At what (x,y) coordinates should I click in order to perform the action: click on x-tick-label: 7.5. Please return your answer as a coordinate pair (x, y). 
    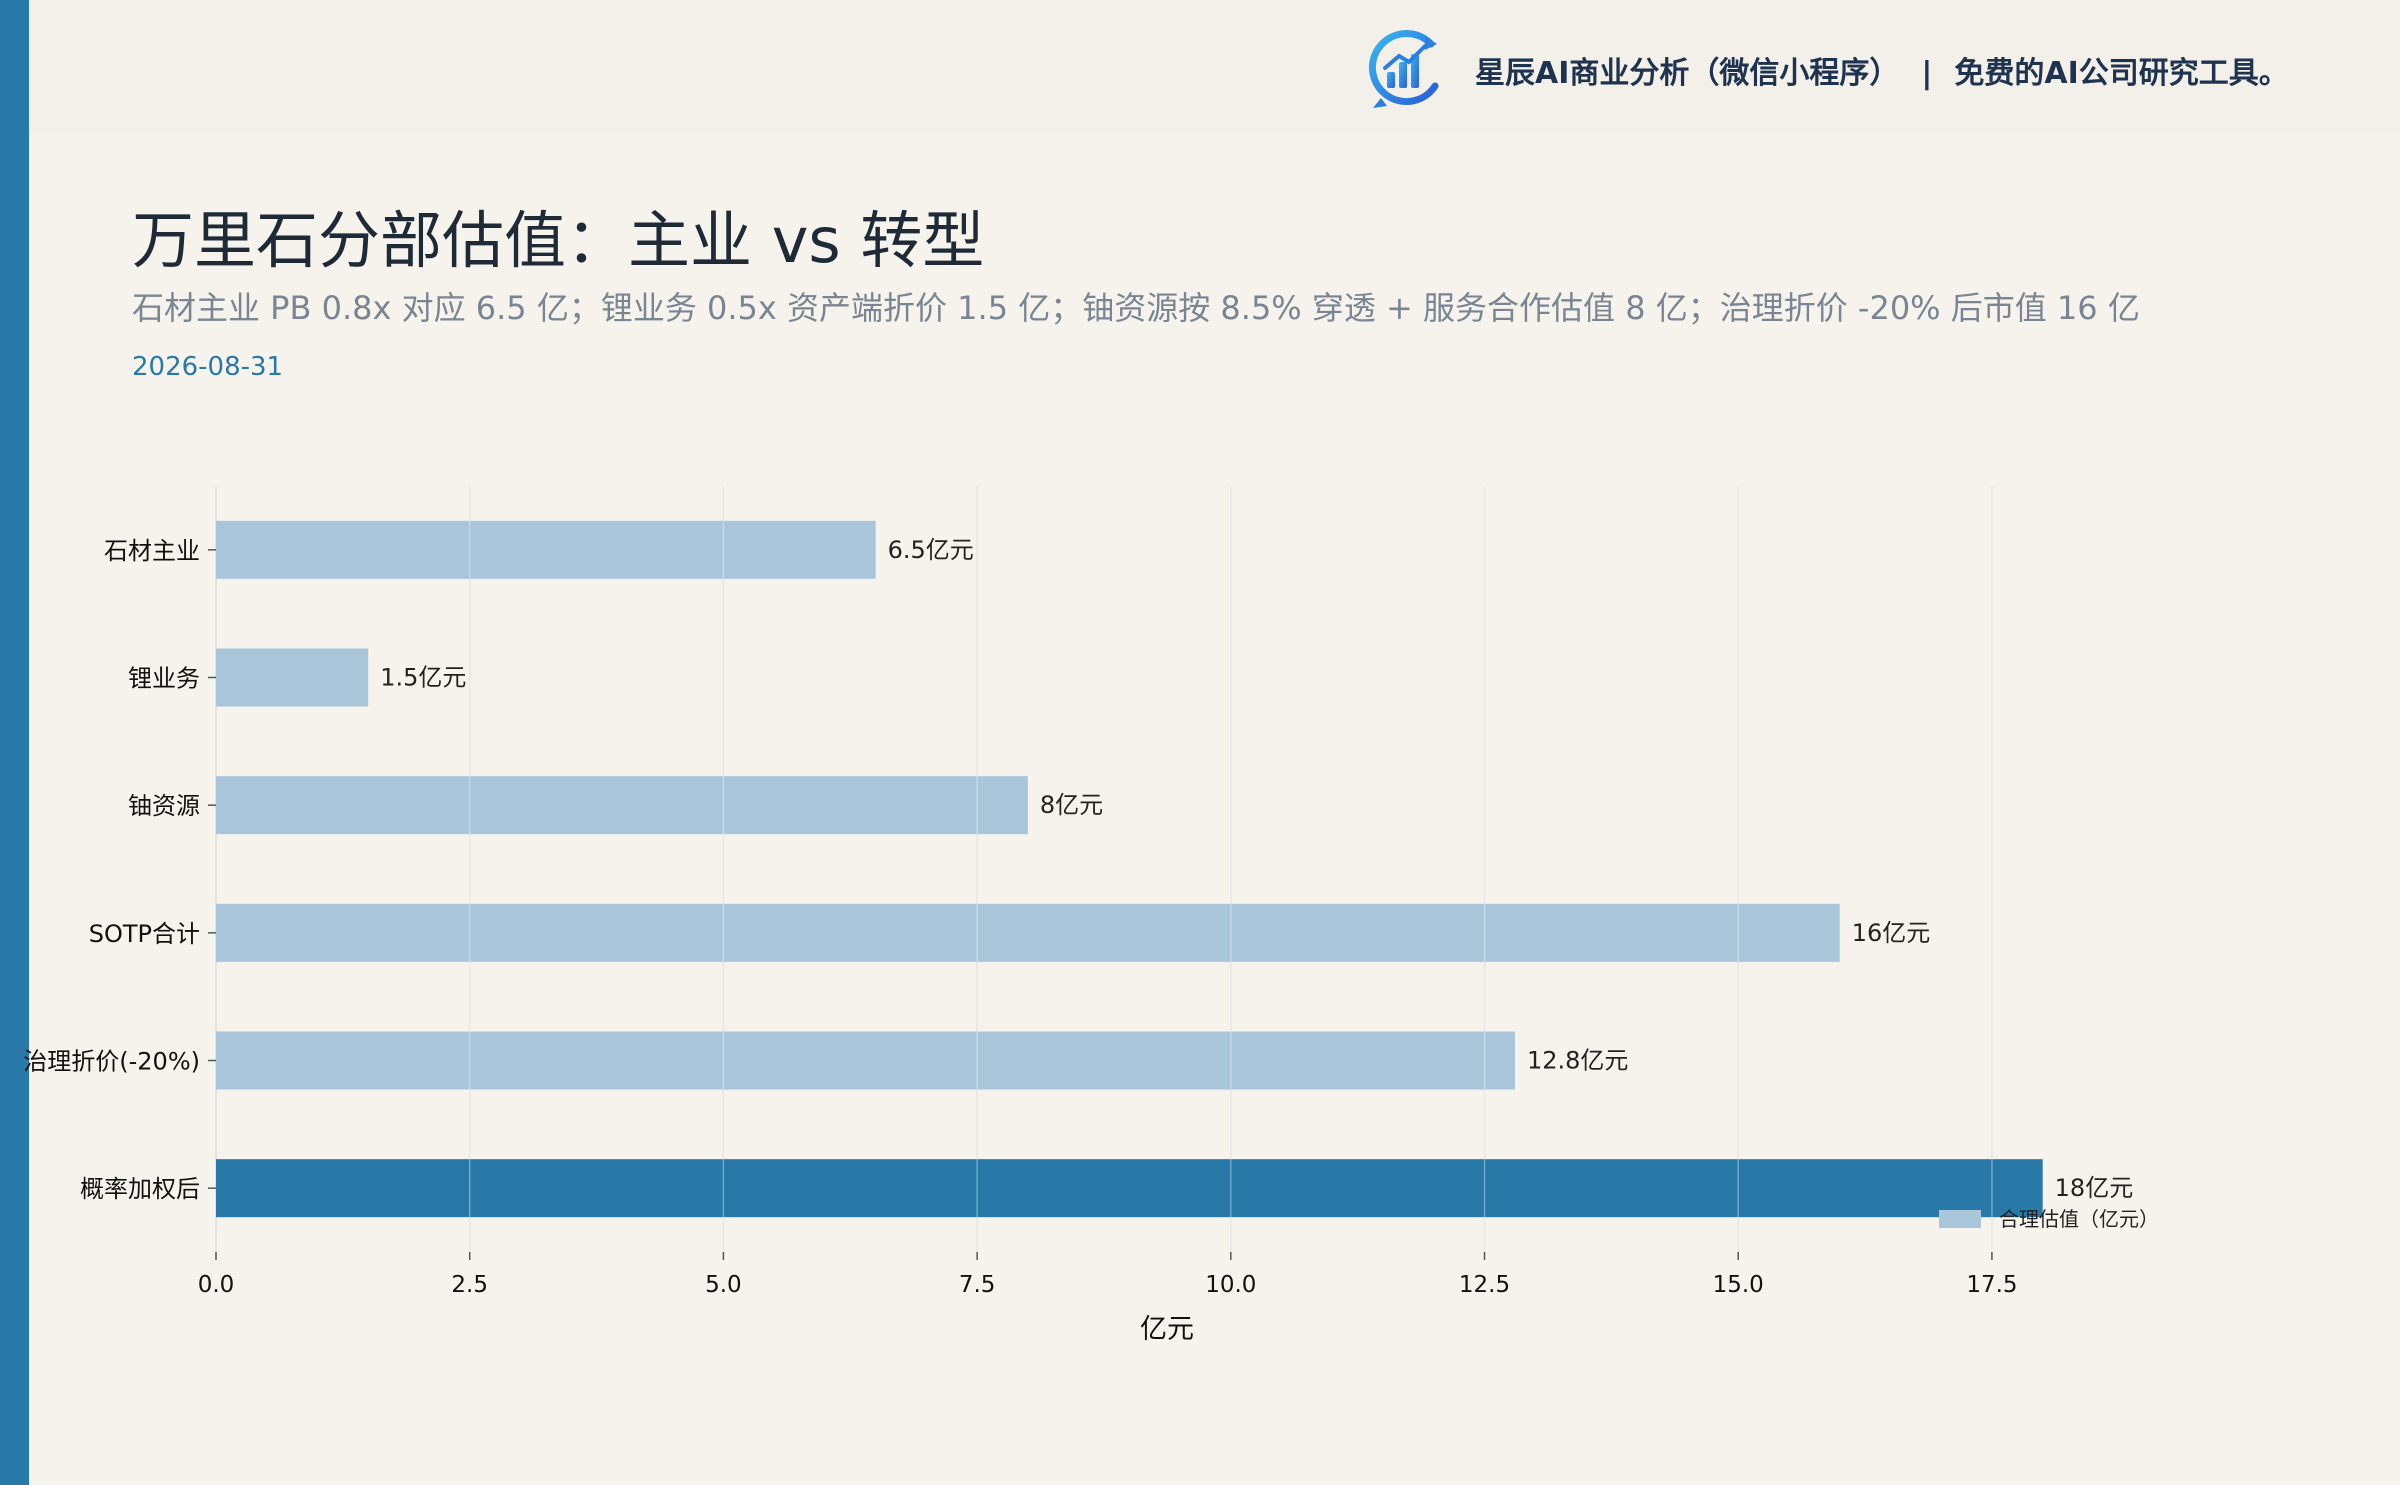
    Looking at the image, I should click on (977, 1285).